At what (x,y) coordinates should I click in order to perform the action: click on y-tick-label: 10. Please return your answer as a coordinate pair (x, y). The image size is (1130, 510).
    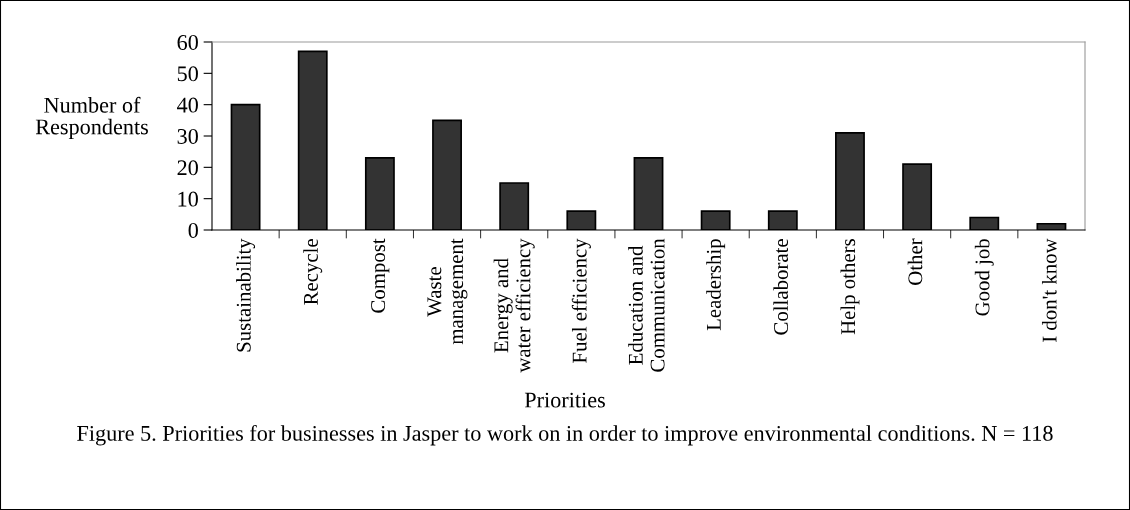
    Looking at the image, I should click on (188, 199).